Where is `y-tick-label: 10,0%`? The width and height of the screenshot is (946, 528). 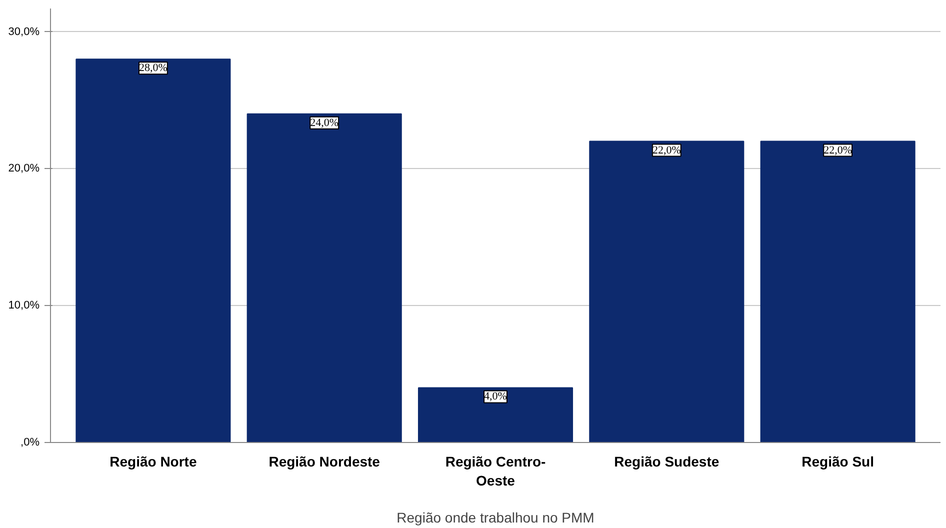 y-tick-label: 10,0% is located at coordinates (24, 306).